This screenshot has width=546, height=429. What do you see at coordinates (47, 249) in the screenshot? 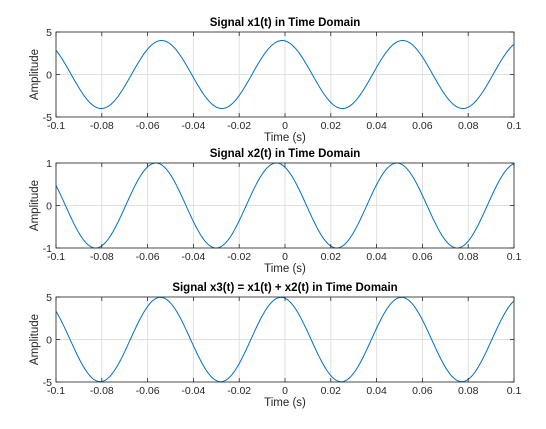
I see `y-tick-label: -1` at bounding box center [47, 249].